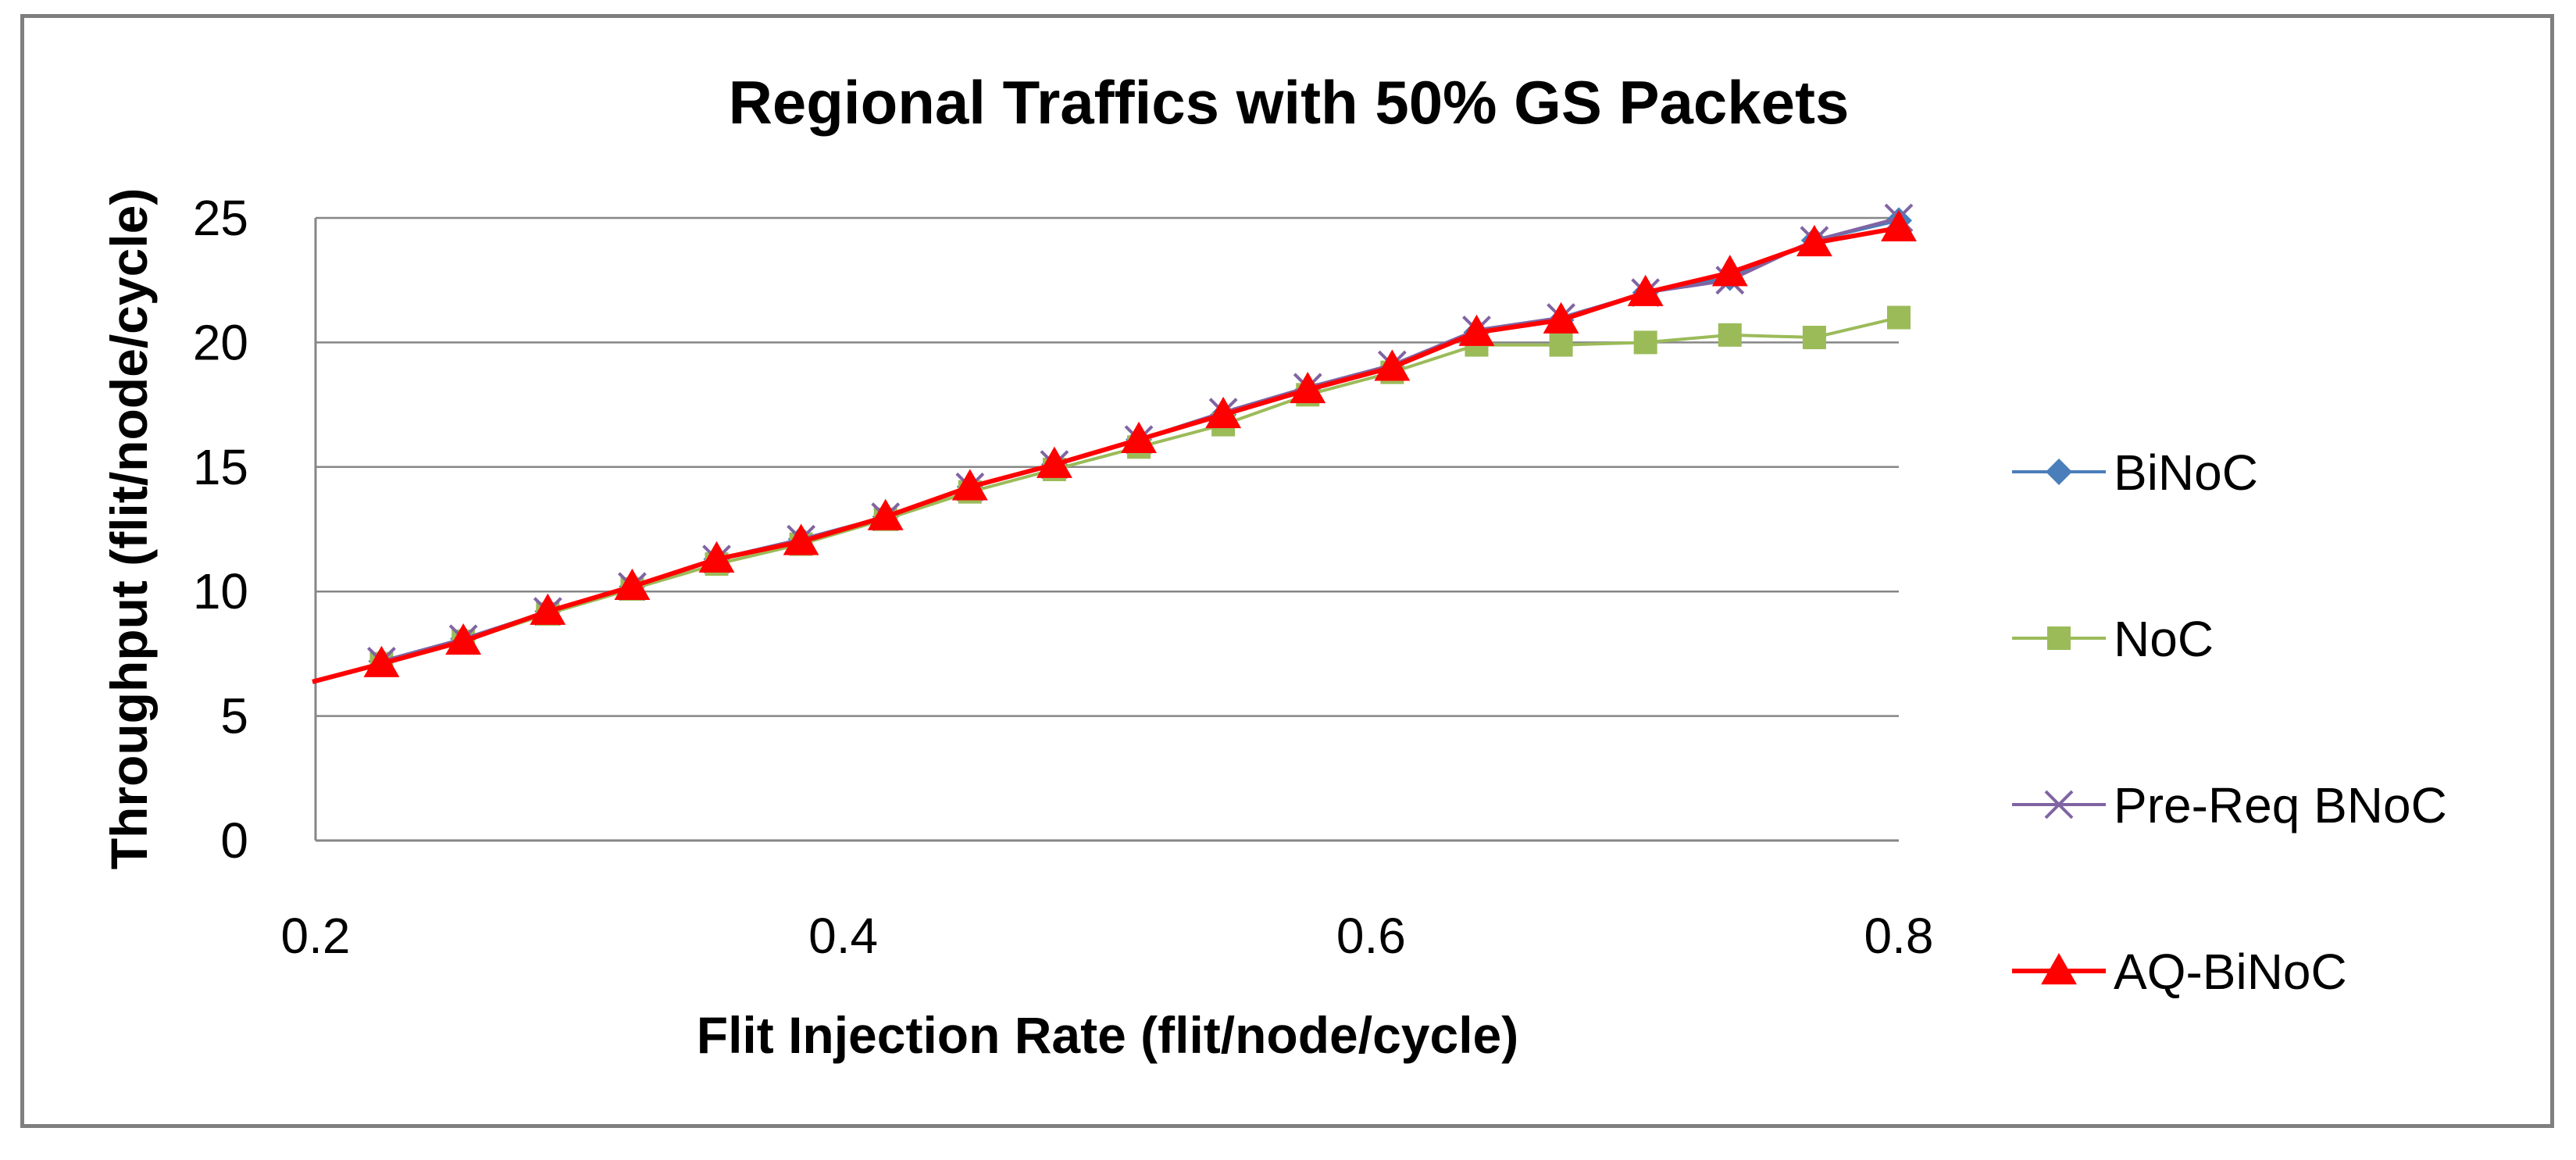  I want to click on legend-label-aq-binoc: AQ-BiNoC, so click(2230, 972).